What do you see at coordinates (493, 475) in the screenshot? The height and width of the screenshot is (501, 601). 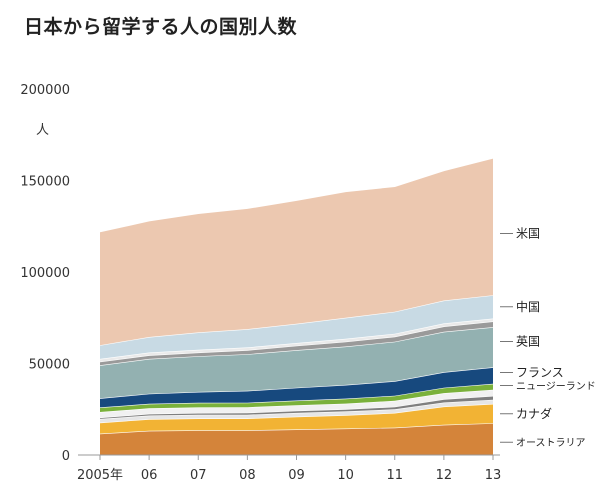 I see `x-tick-label: 13` at bounding box center [493, 475].